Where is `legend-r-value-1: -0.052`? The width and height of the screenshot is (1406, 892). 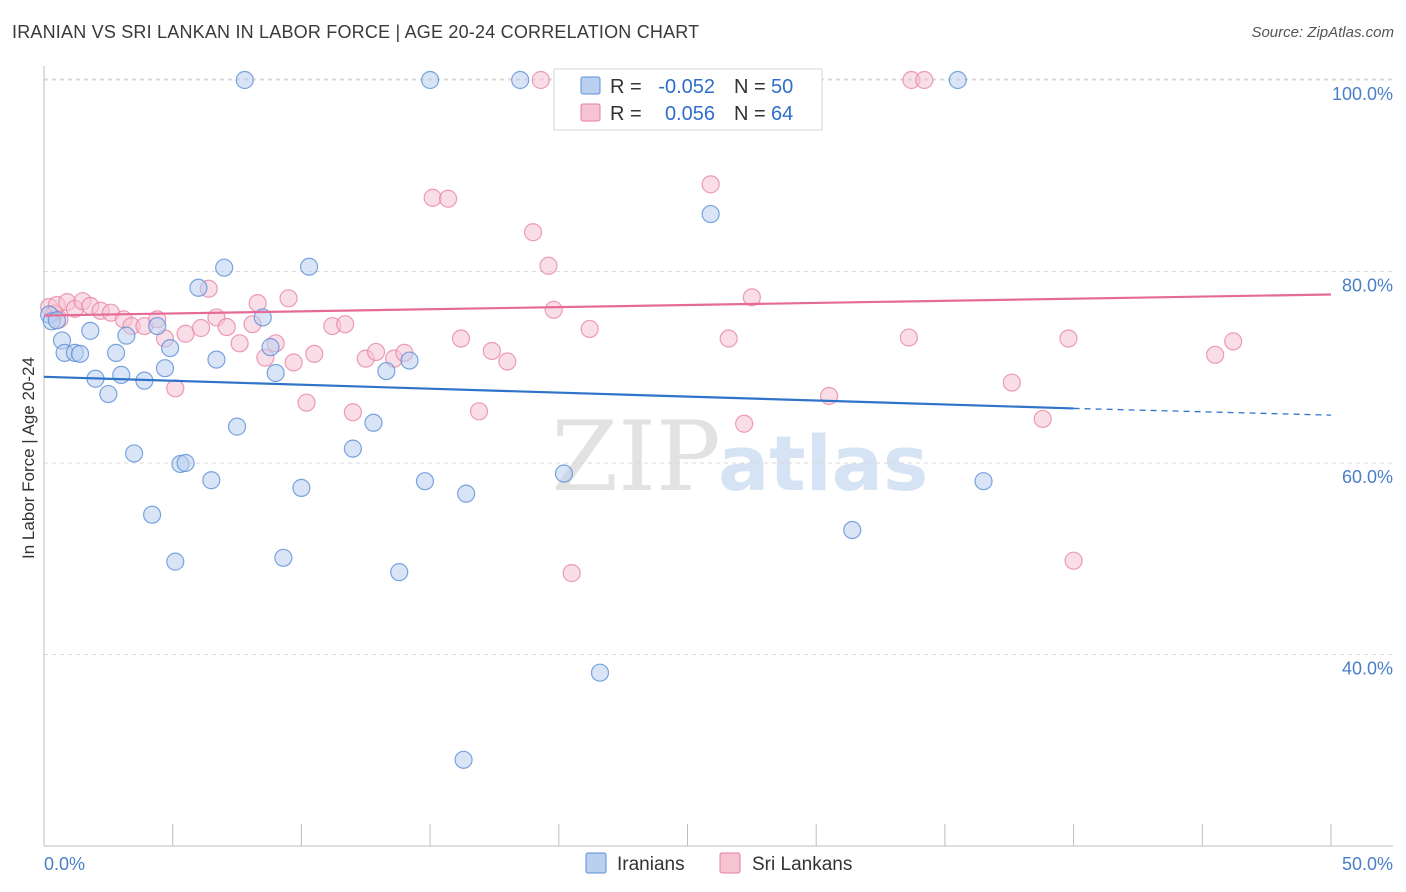 legend-r-value-1: -0.052 is located at coordinates (686, 87).